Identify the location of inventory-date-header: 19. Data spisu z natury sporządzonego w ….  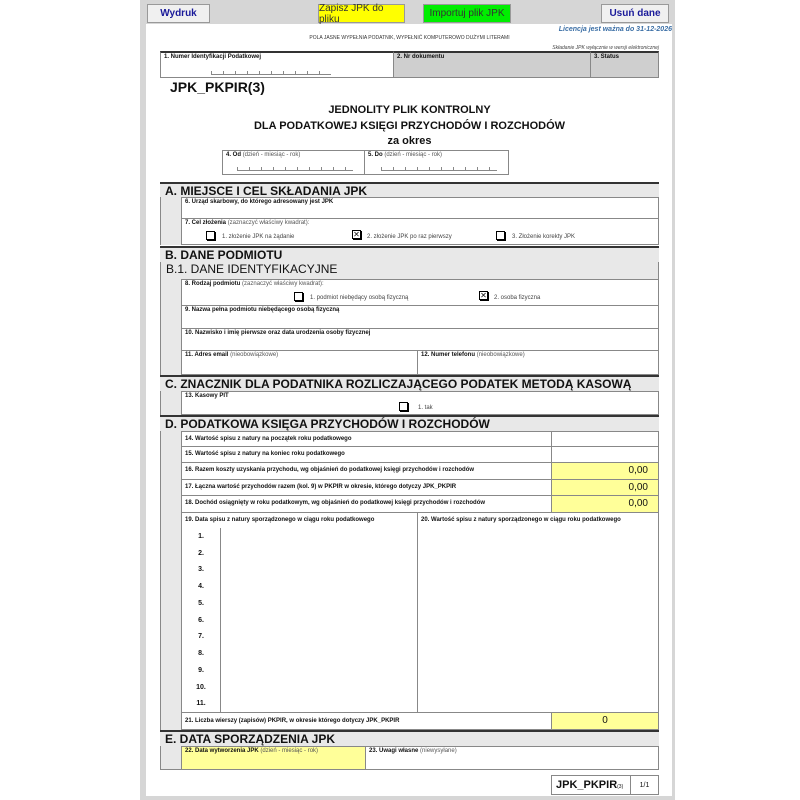
(299, 520).